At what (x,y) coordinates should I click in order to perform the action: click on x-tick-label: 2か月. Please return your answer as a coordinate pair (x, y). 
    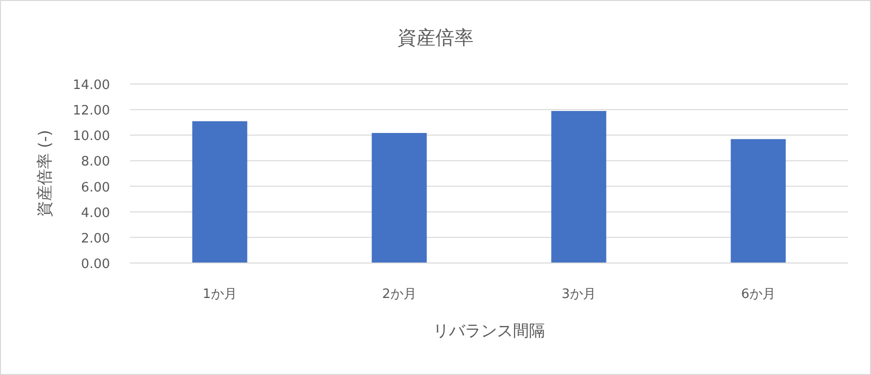
    Looking at the image, I should click on (399, 294).